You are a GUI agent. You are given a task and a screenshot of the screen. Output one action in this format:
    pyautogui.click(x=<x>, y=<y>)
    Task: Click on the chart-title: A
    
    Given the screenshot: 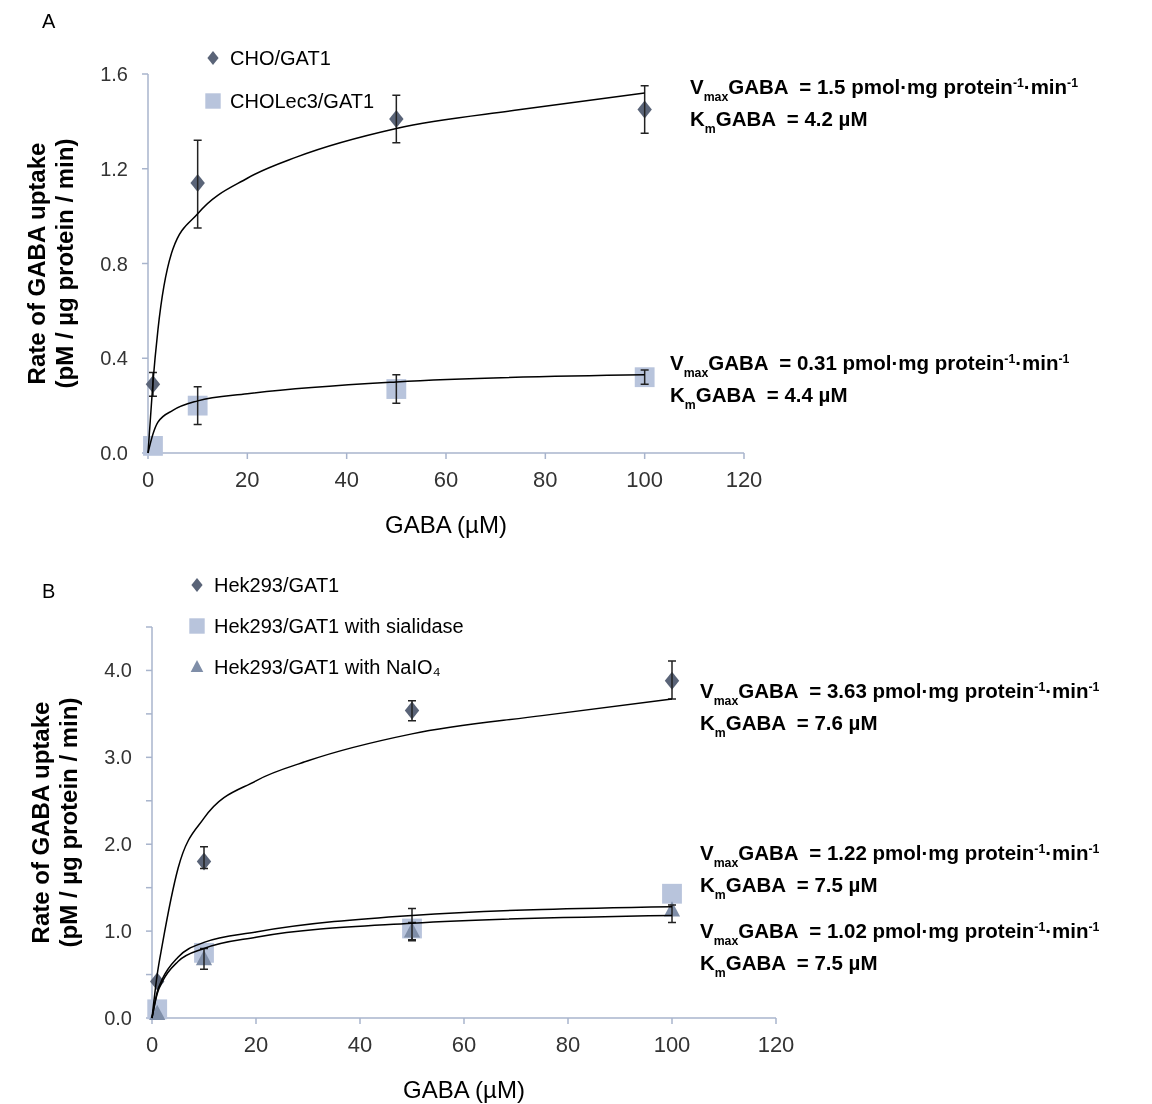 What is the action you would take?
    pyautogui.click(x=49, y=21)
    